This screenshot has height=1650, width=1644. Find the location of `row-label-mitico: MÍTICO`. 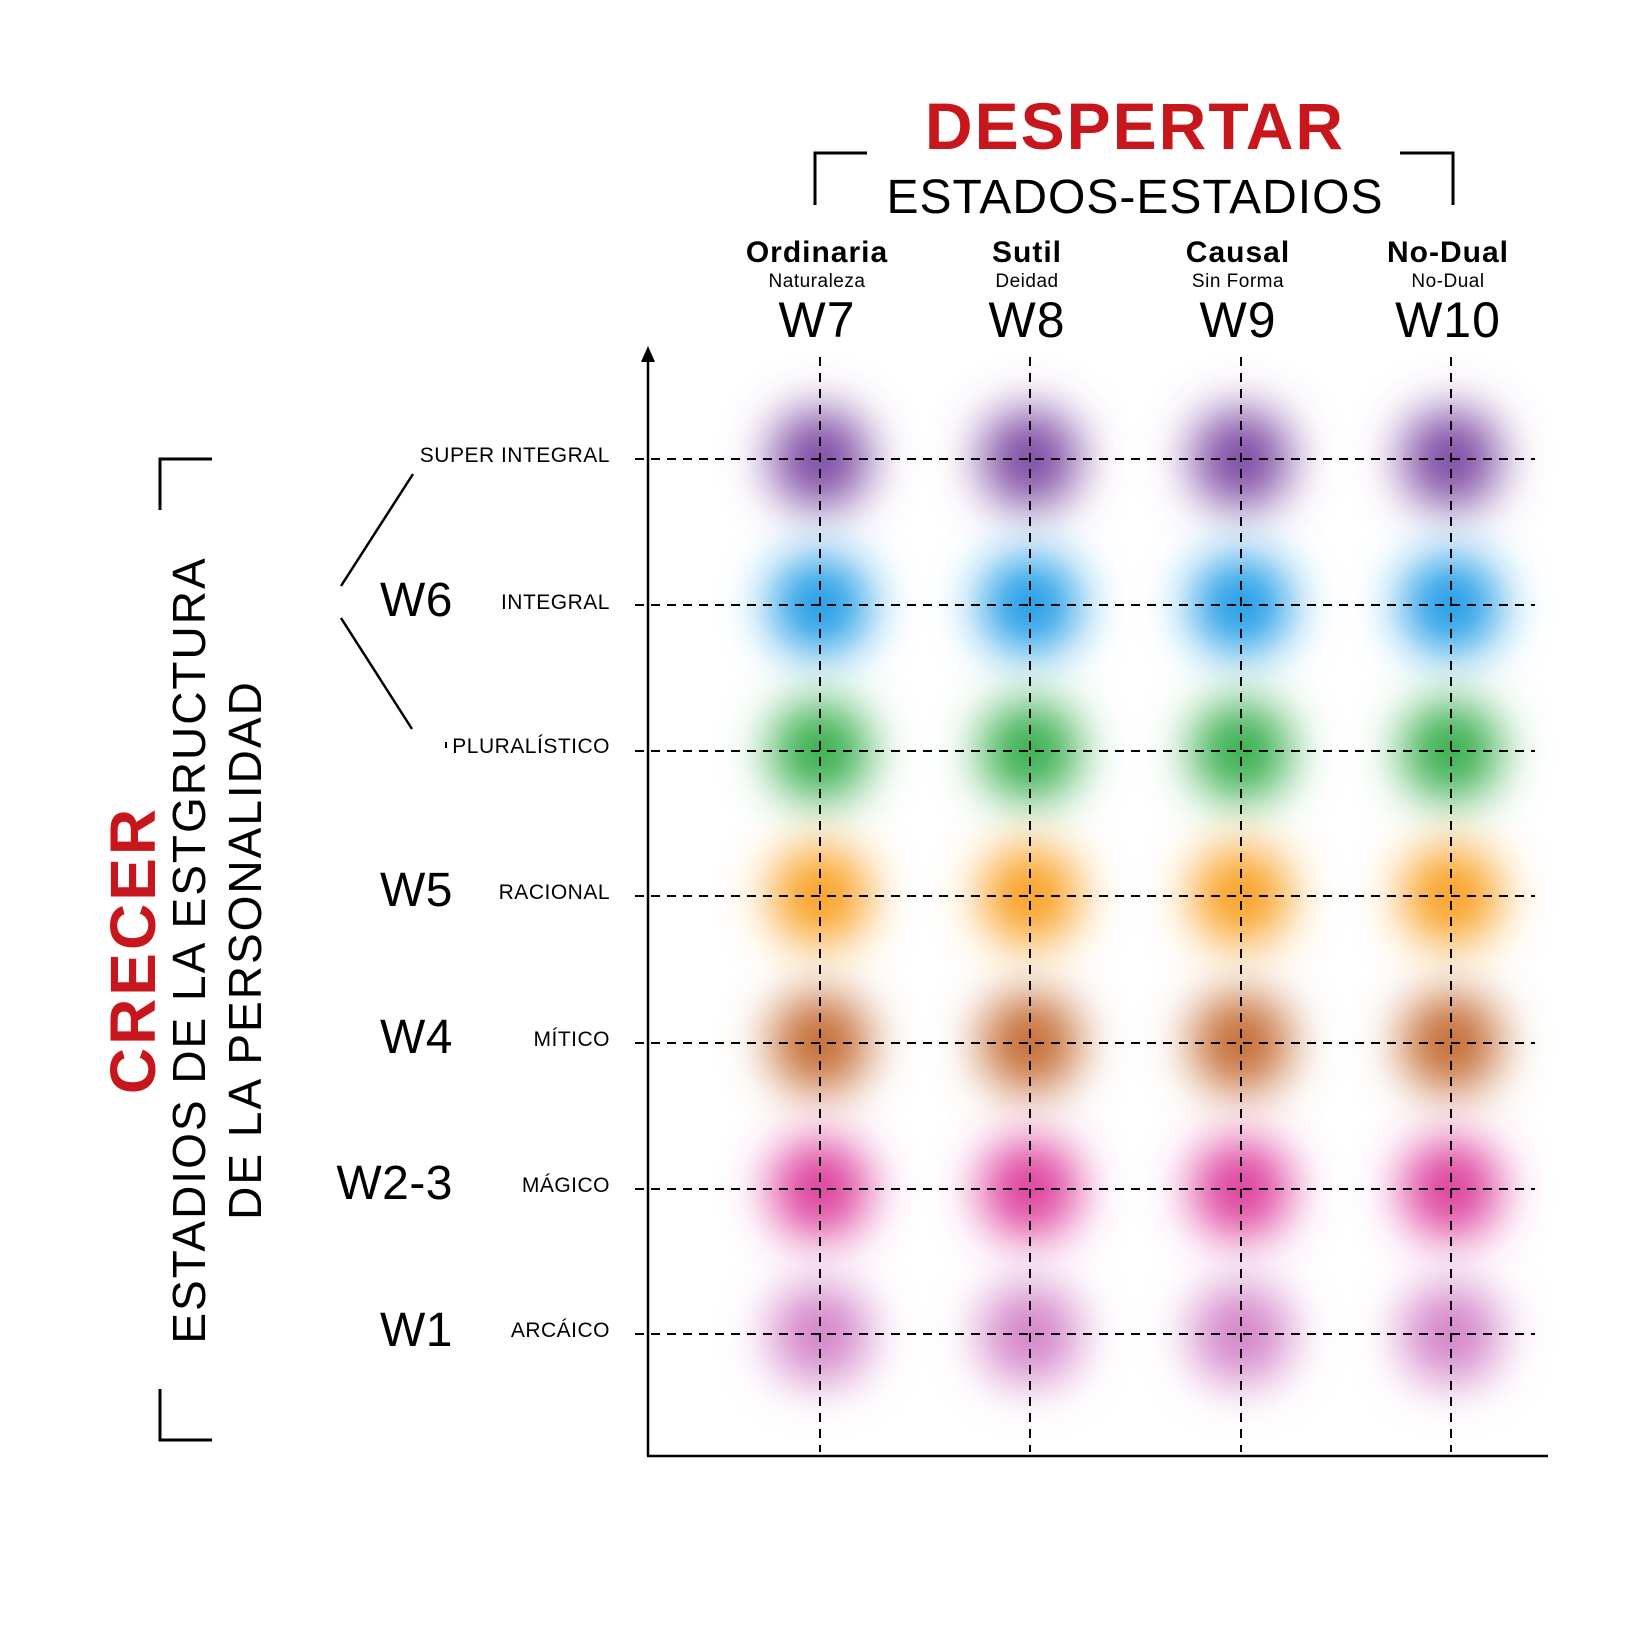

row-label-mitico: MÍTICO is located at coordinates (571, 1039).